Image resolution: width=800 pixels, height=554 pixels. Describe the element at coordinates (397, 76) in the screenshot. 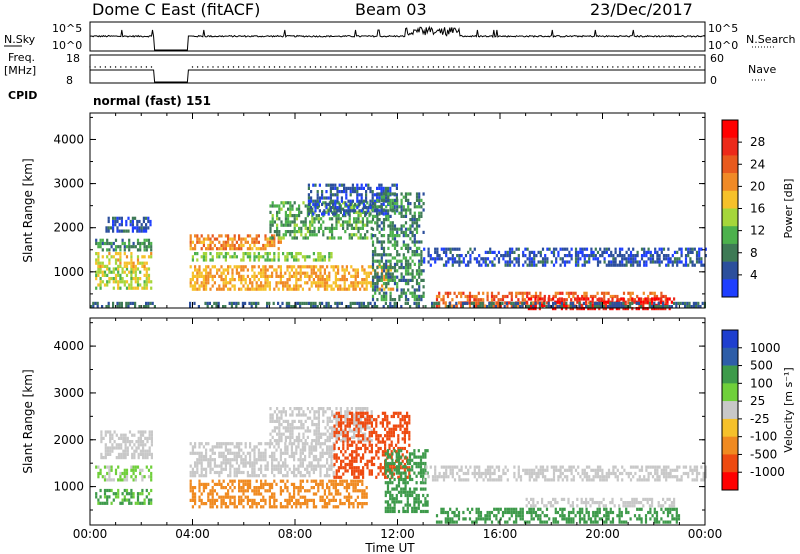

I see `freq-trace` at that location.